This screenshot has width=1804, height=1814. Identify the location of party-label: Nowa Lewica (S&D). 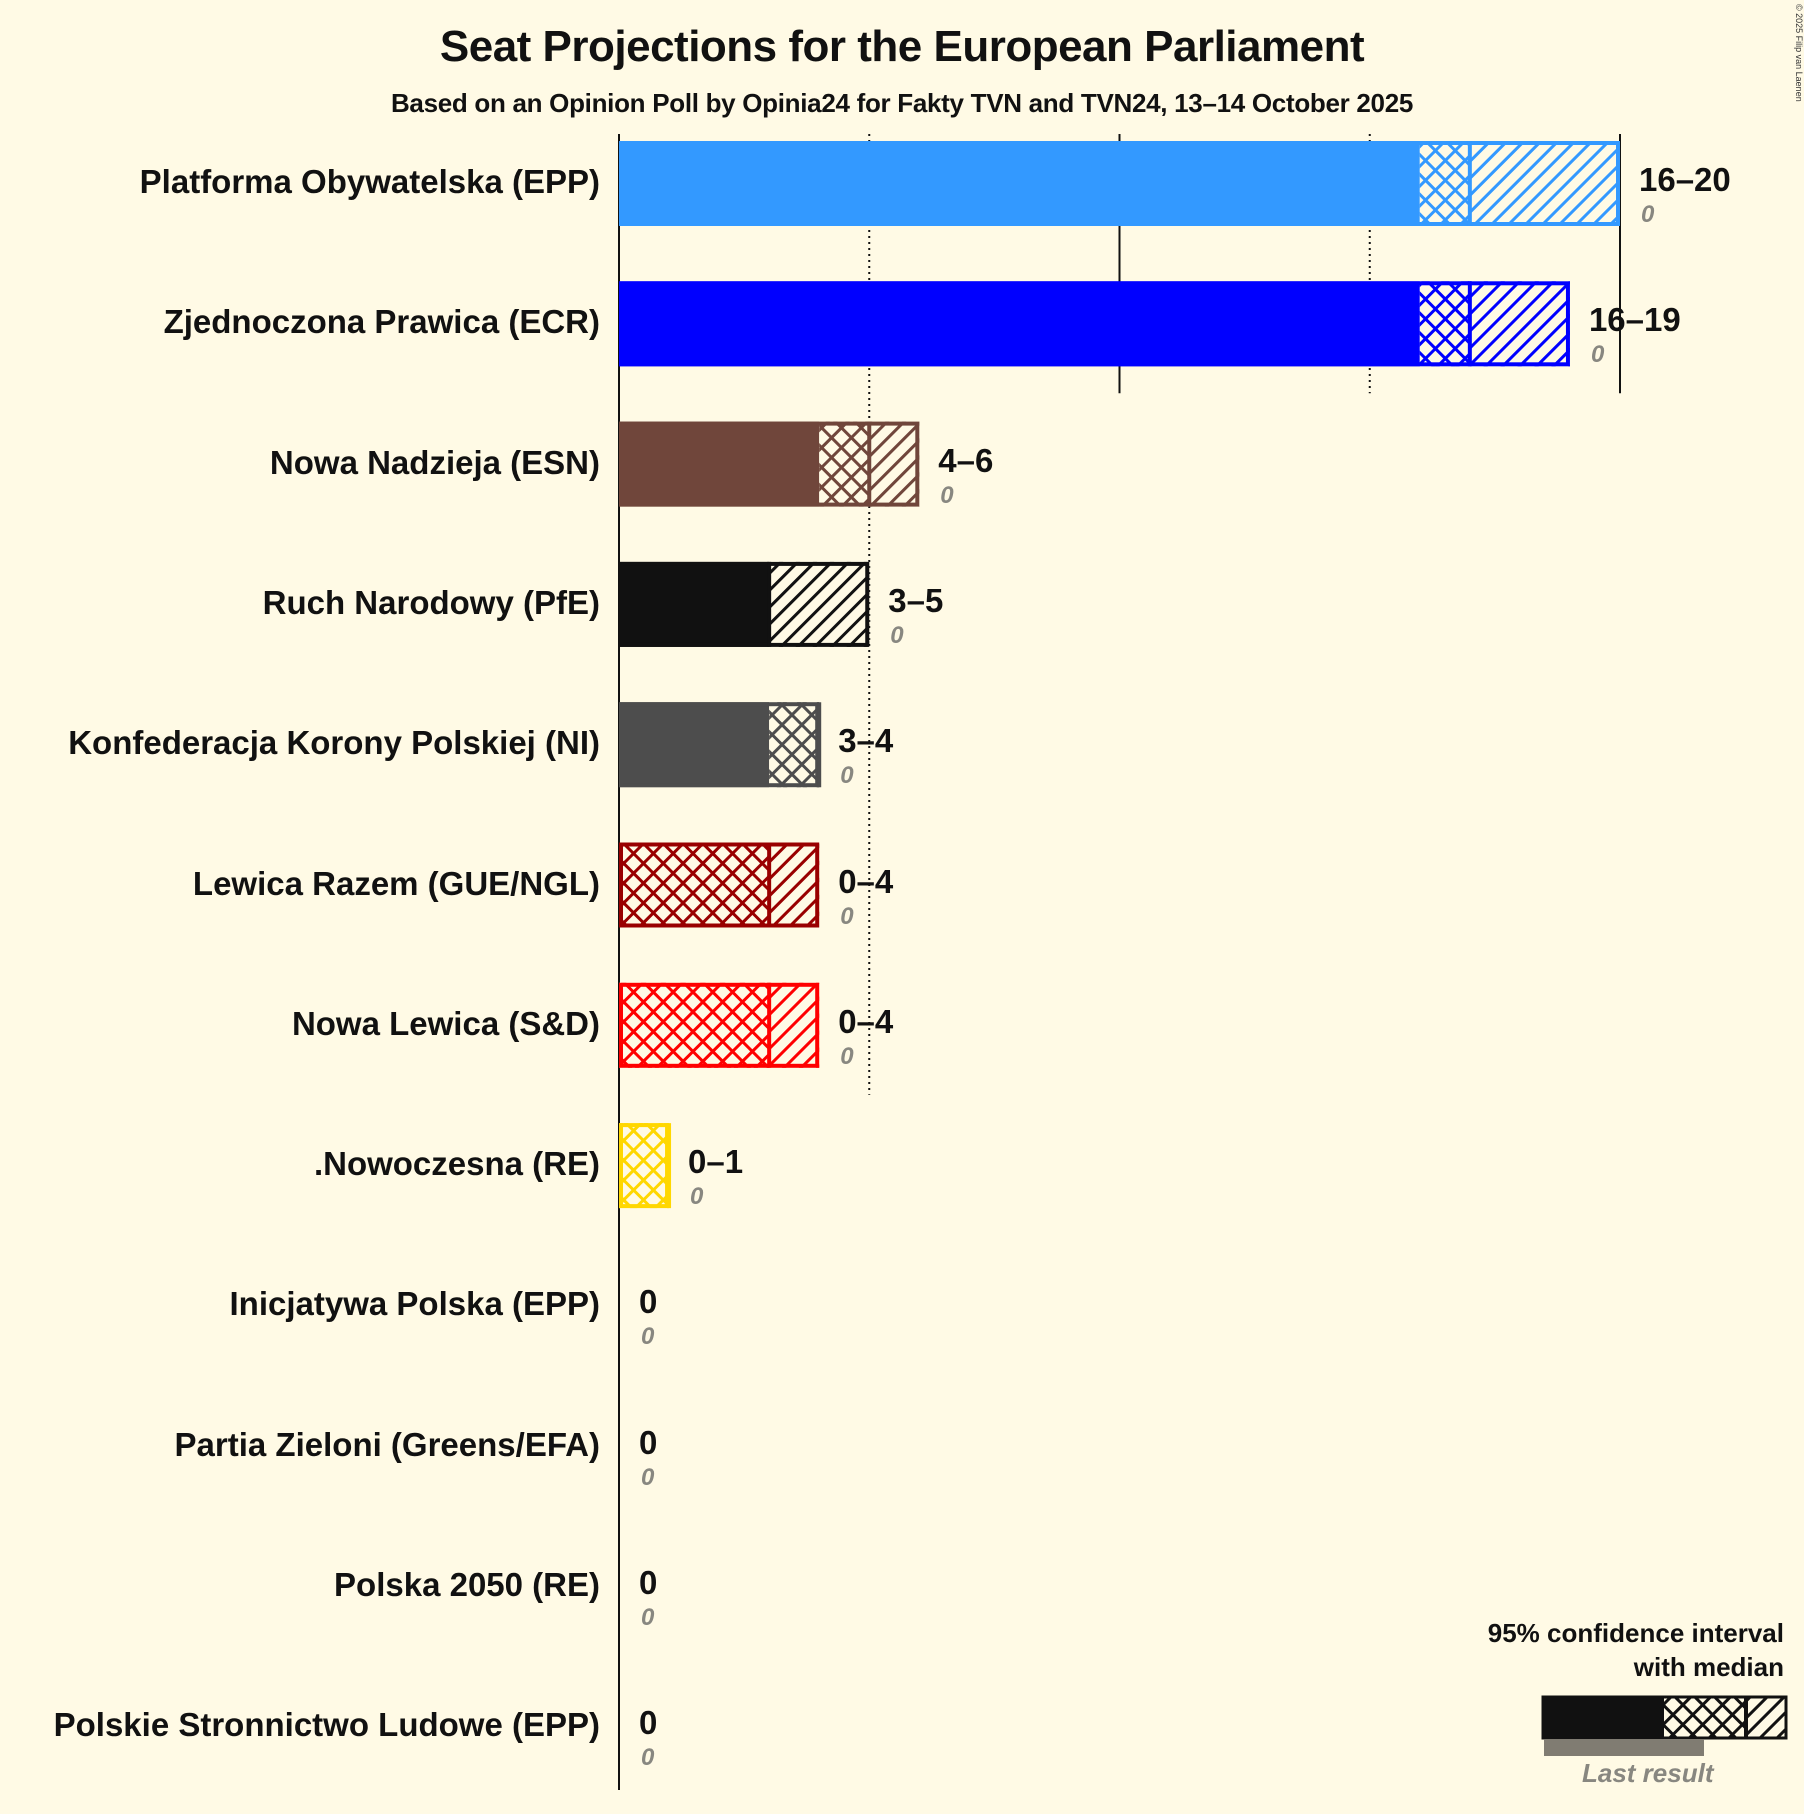
(445, 1023).